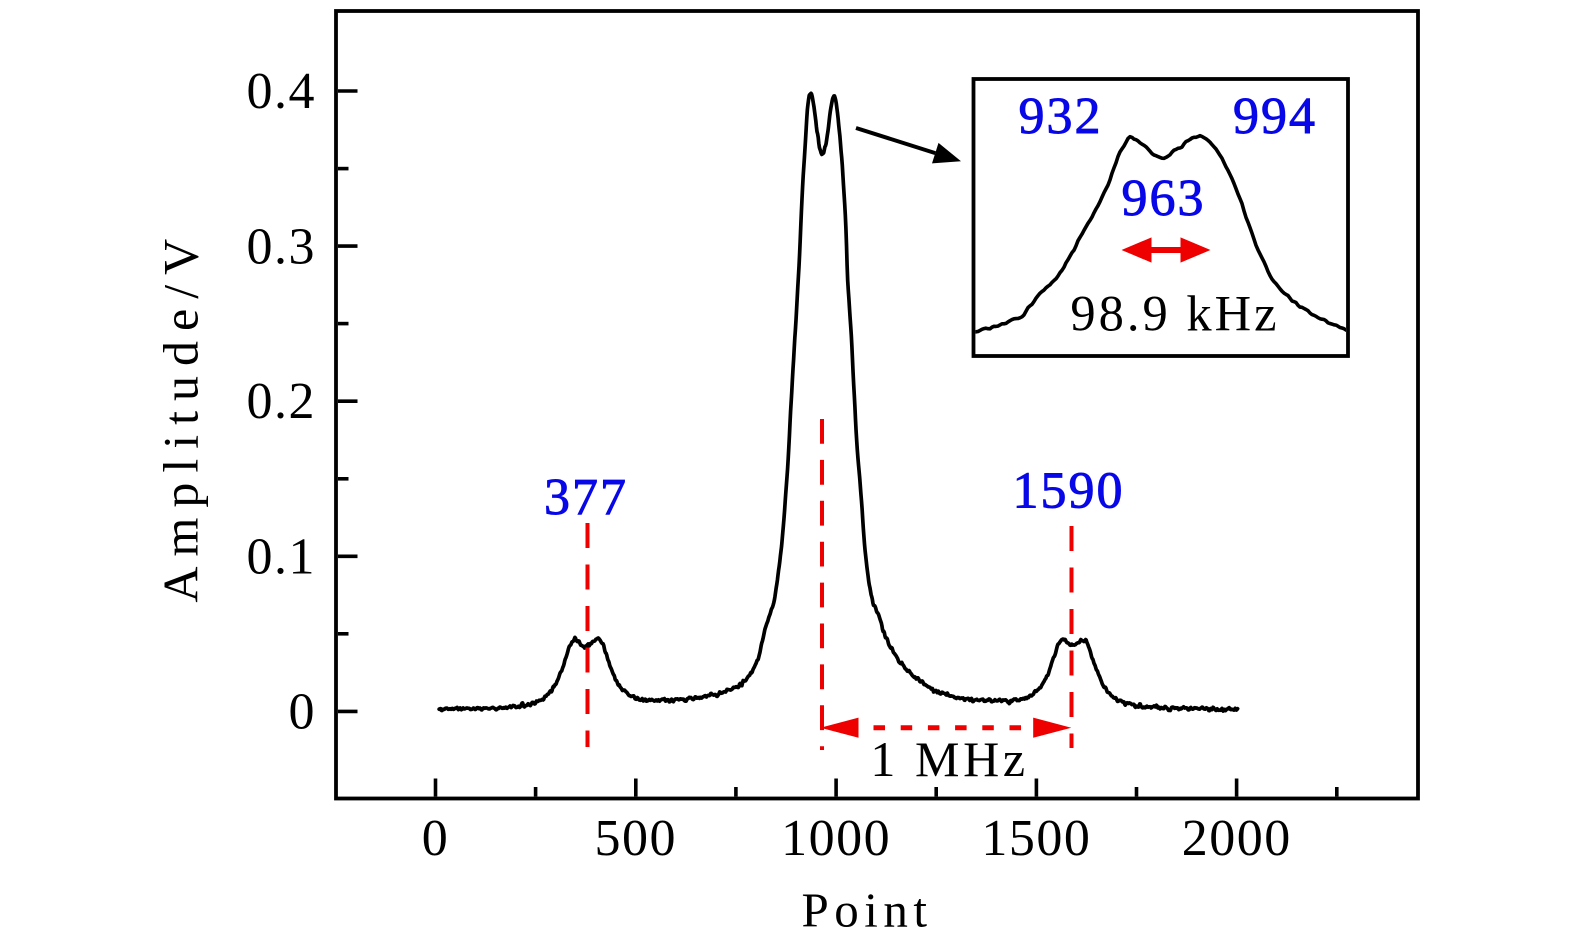 The height and width of the screenshot is (950, 1575). Describe the element at coordinates (949, 759) in the screenshot. I see `svg-text: 1 MHz` at that location.